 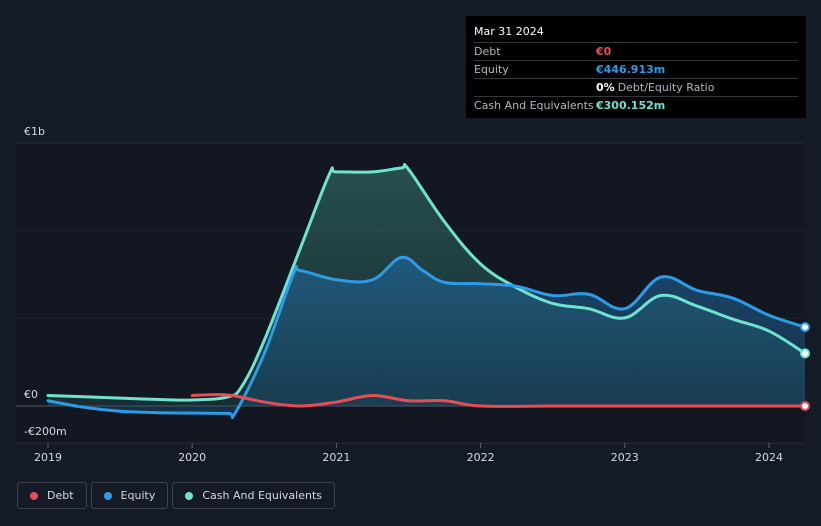 I want to click on tooltip-label: Equity, so click(x=491, y=69).